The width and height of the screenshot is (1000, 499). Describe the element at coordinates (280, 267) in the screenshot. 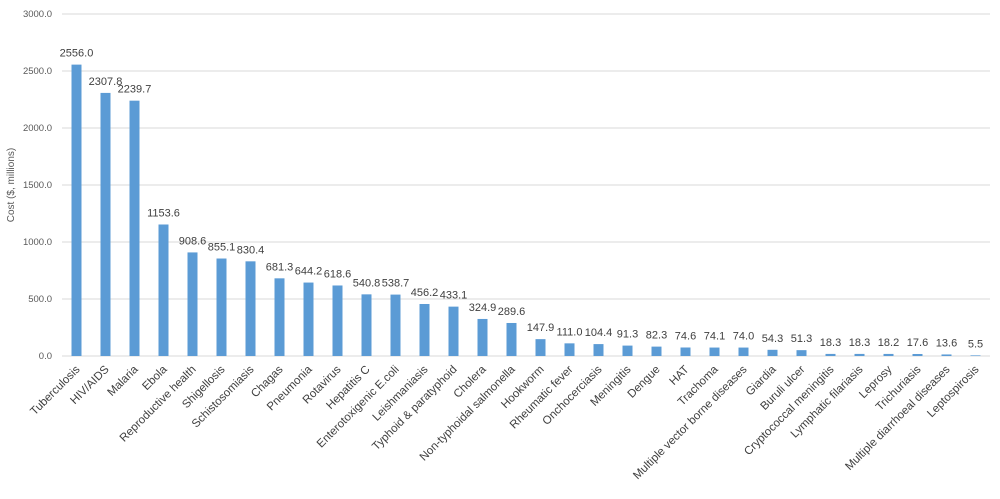

I see `data-label: 681.3` at that location.